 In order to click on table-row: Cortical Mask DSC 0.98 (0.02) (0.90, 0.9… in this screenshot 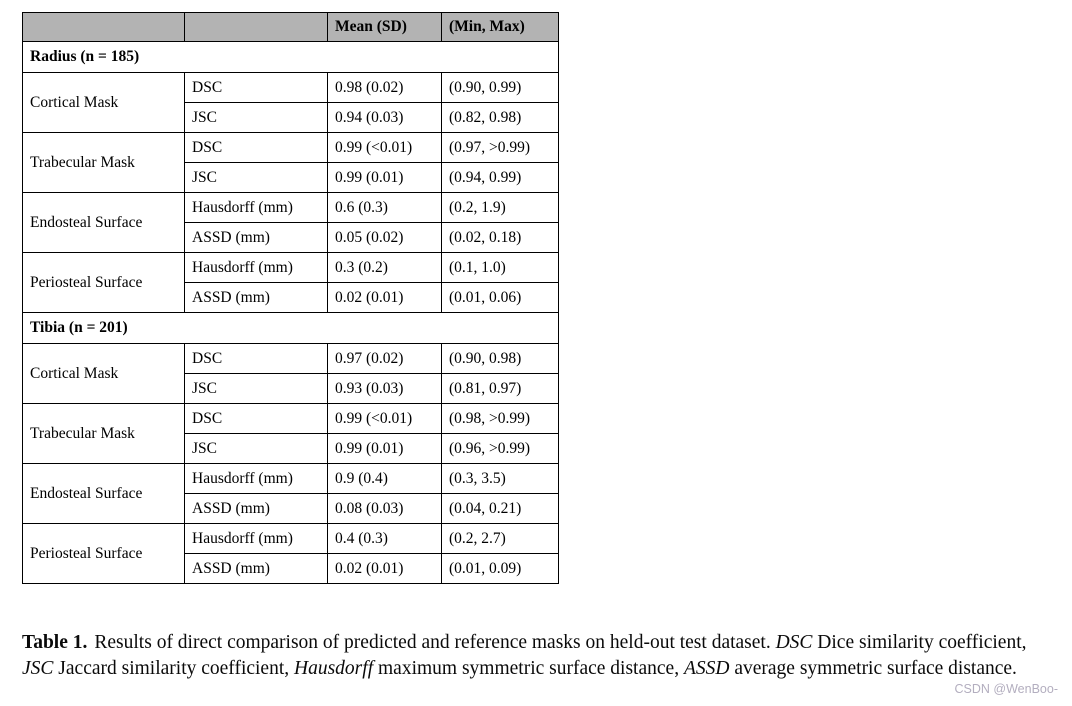, I will do `click(290, 102)`.